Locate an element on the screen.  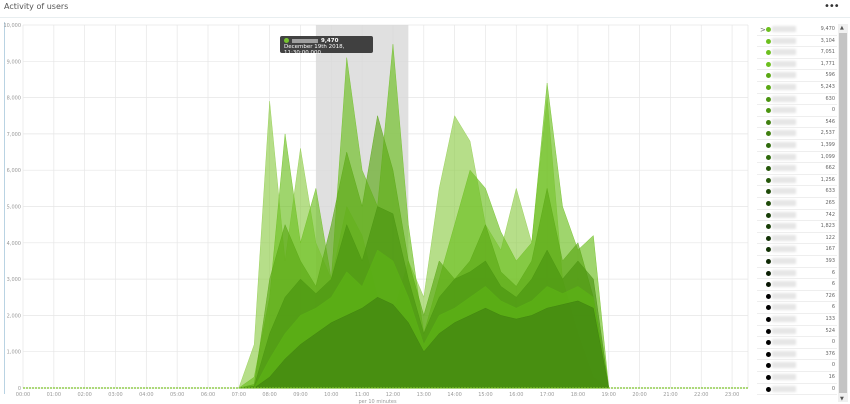
legend-item: 524 is located at coordinates (797, 332).